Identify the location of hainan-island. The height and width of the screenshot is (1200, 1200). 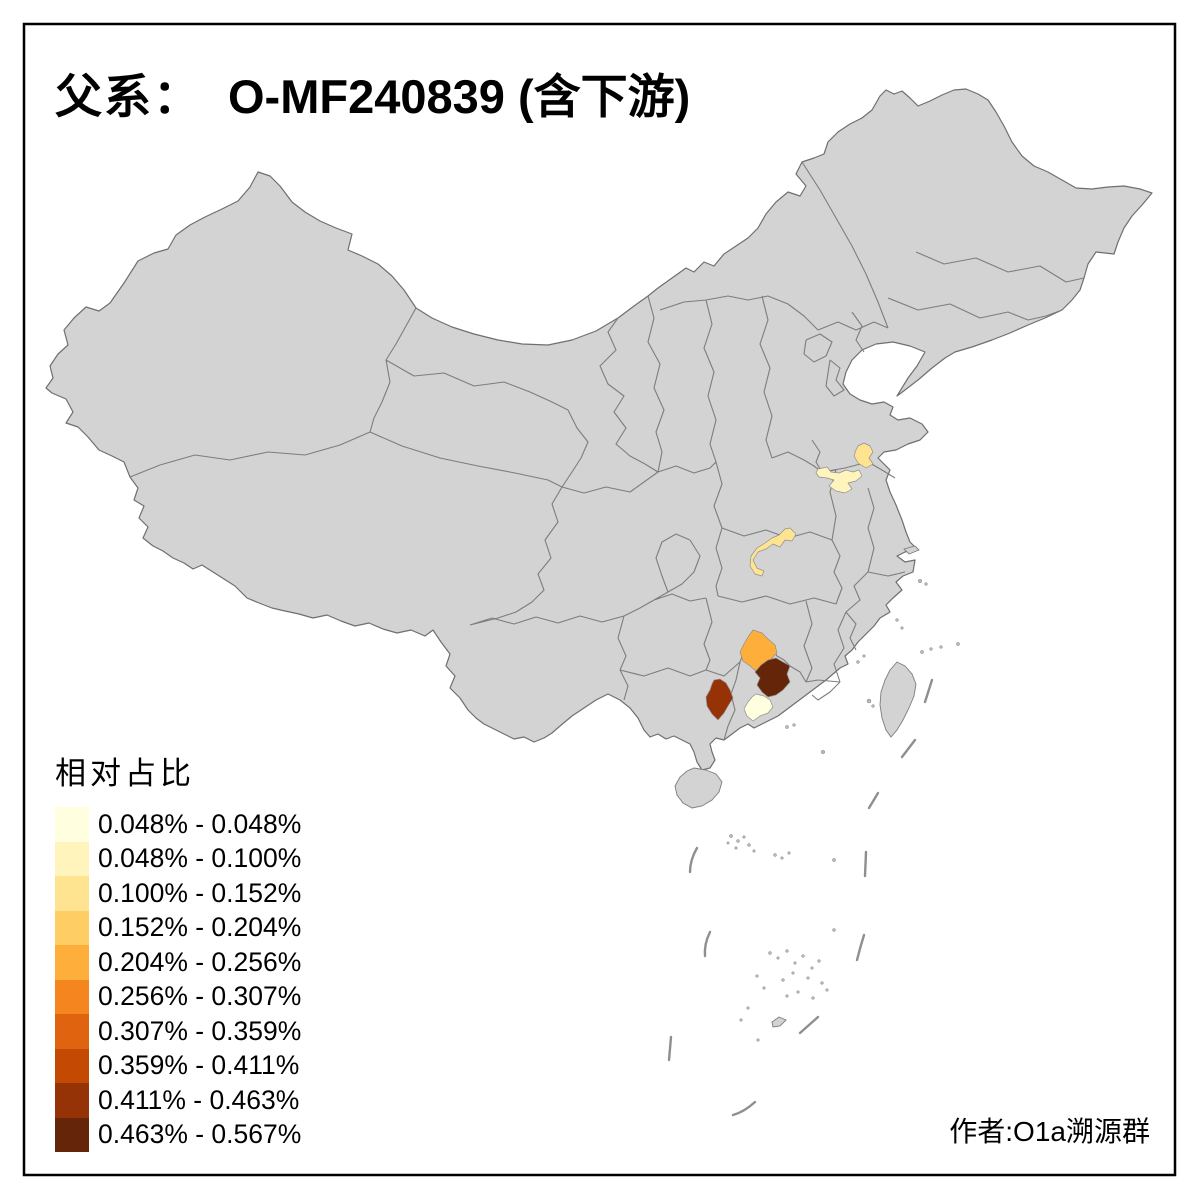
(698, 788).